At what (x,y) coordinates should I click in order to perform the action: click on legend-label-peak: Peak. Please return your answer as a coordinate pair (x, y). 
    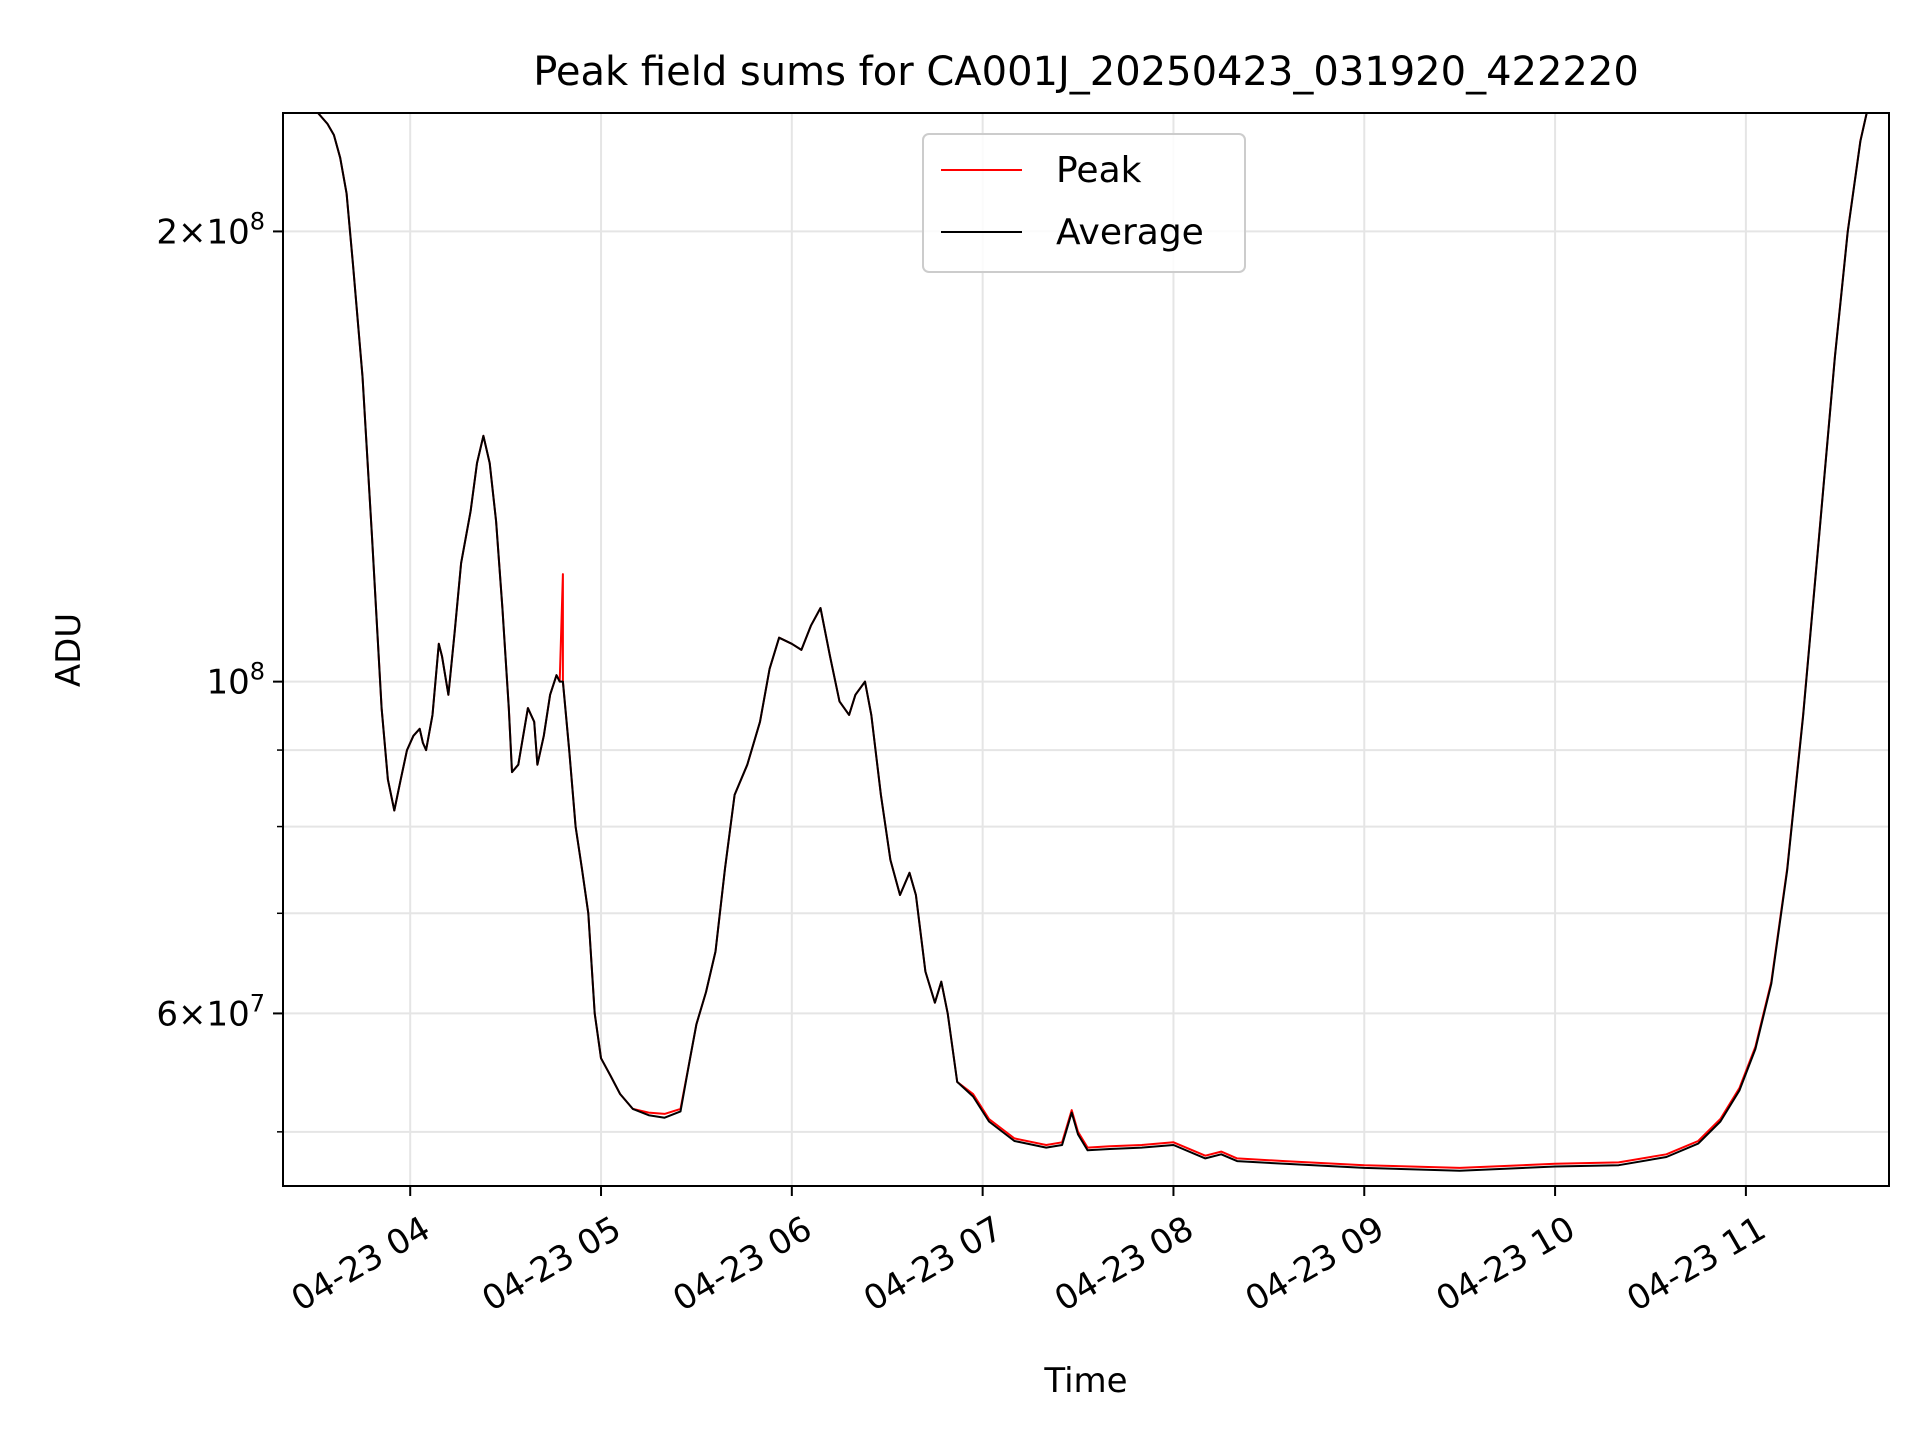
    Looking at the image, I should click on (1099, 170).